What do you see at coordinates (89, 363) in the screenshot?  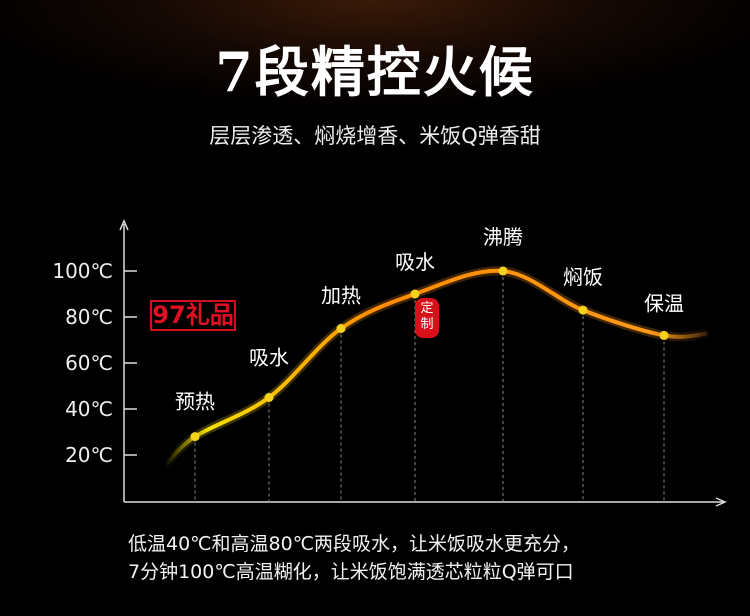 I see `y-tick-label: 60℃` at bounding box center [89, 363].